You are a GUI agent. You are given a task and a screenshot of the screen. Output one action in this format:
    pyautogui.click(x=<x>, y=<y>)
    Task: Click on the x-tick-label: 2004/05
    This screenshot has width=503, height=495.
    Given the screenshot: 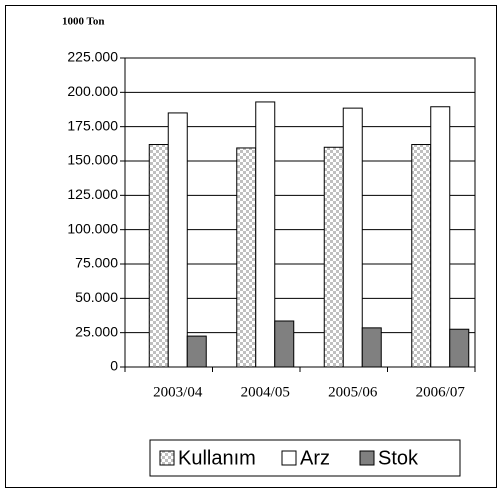 What is the action you would take?
    pyautogui.click(x=265, y=392)
    